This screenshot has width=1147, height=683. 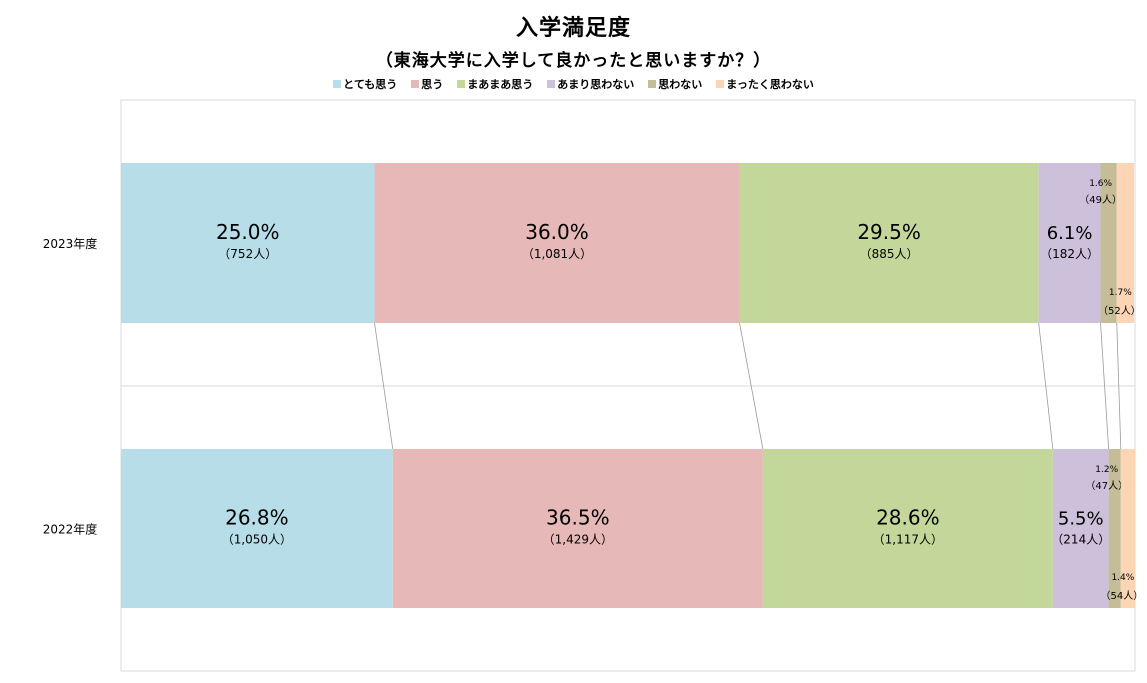 I want to click on value-label: 5.5%, so click(x=1081, y=519).